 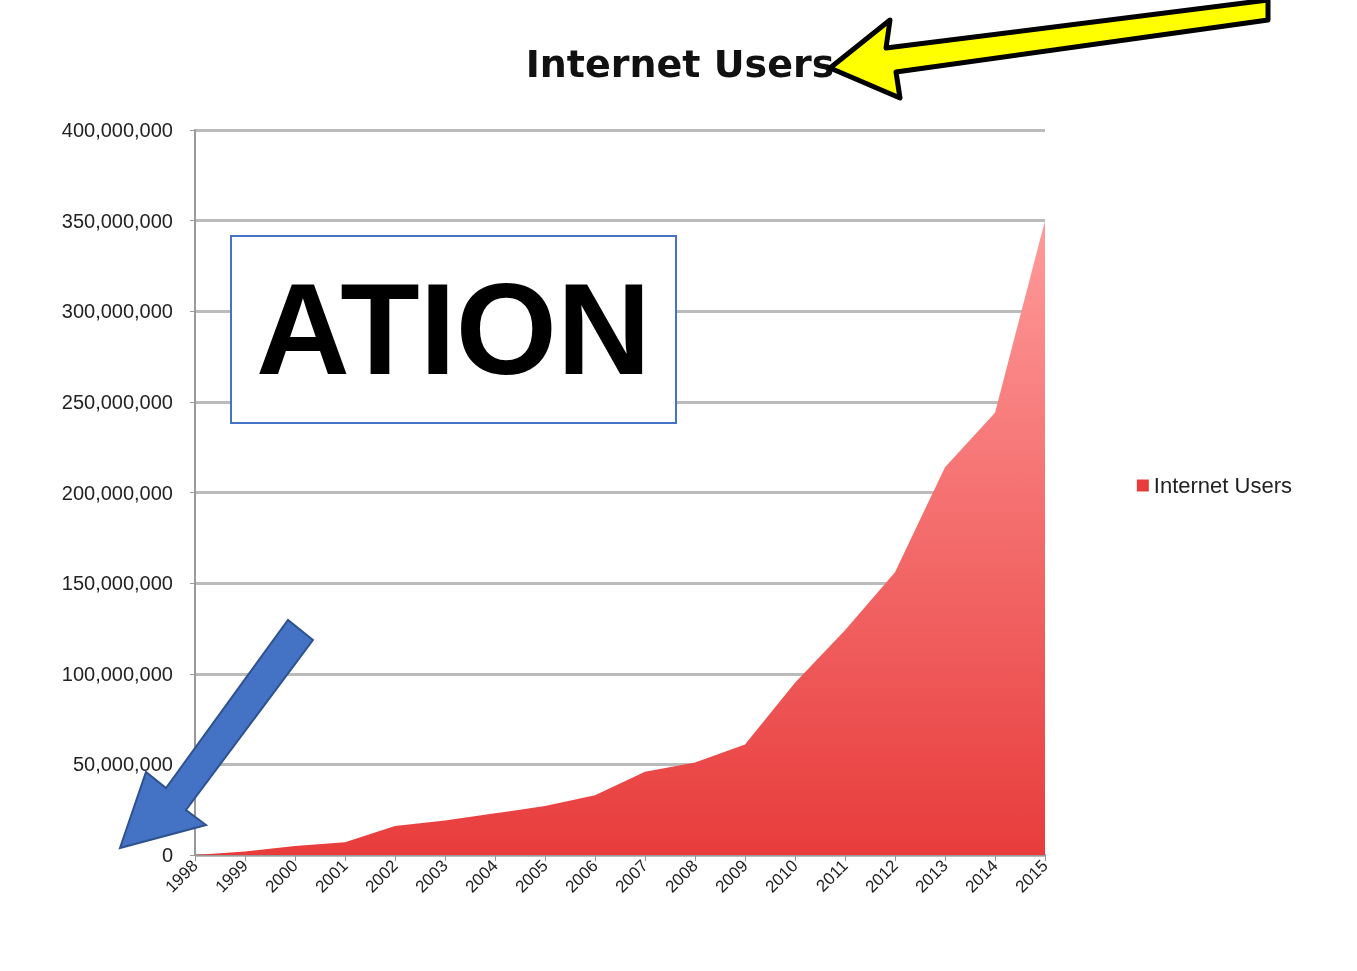 I want to click on y-tick-label: 0, so click(x=167, y=855).